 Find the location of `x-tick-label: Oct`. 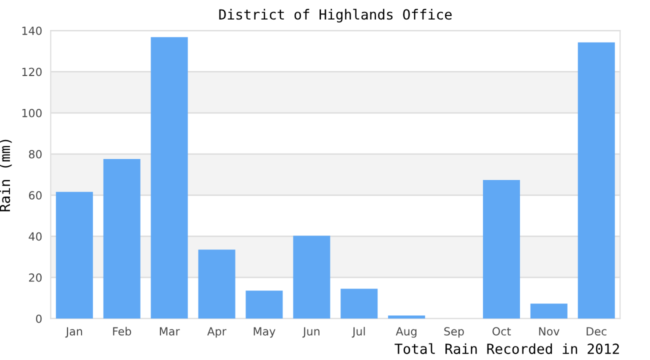

x-tick-label: Oct is located at coordinates (501, 331).